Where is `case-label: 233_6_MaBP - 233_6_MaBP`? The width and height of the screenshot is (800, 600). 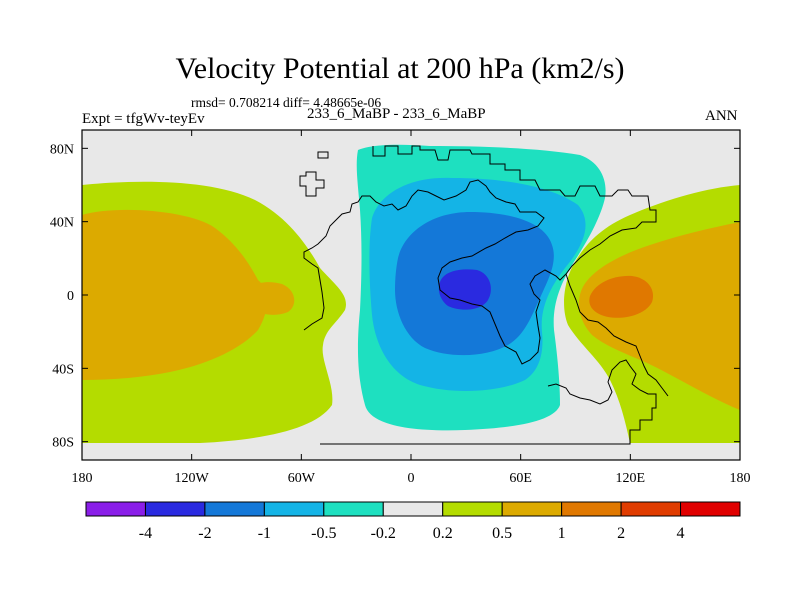
case-label: 233_6_MaBP - 233_6_MaBP is located at coordinates (396, 114).